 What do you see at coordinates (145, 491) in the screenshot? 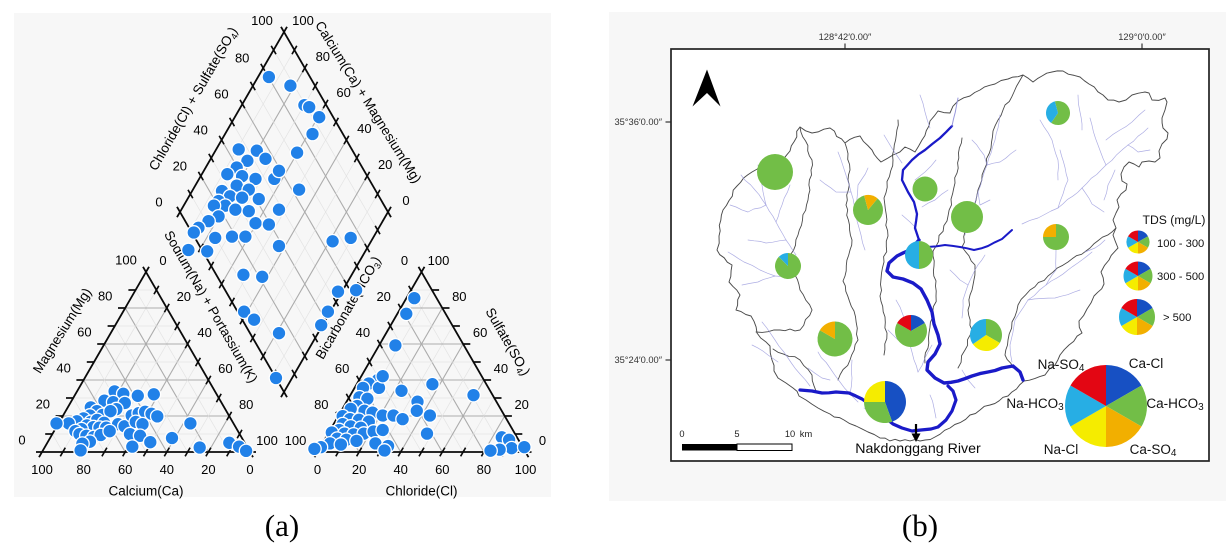
I see `svg-text: Calcium(Ca)` at bounding box center [145, 491].